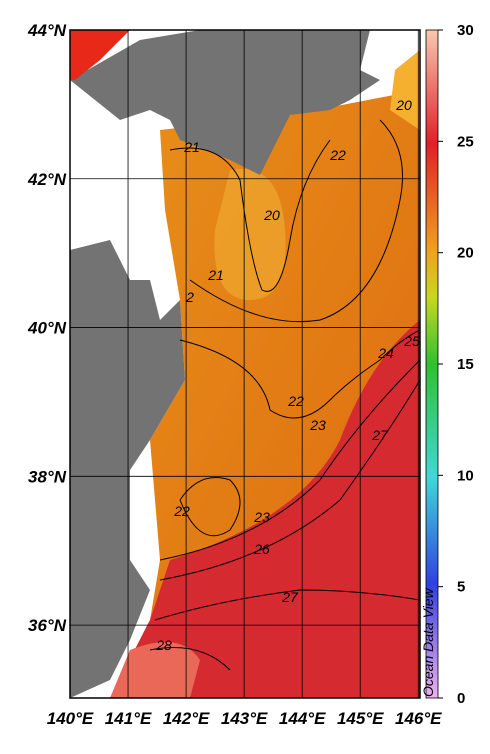 The image size is (490, 754). I want to click on field-sea-japan, so click(100, 55).